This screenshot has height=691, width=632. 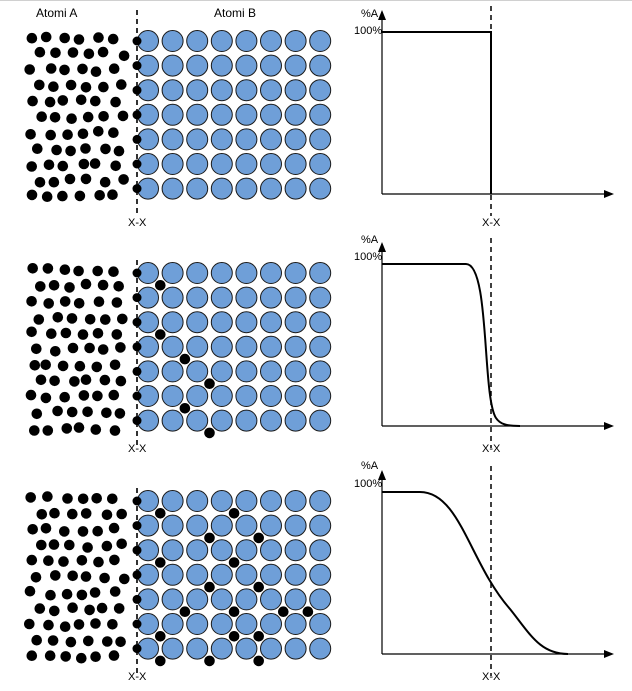 What do you see at coordinates (137, 449) in the screenshot?
I see `panel-2-interface-label: X-X` at bounding box center [137, 449].